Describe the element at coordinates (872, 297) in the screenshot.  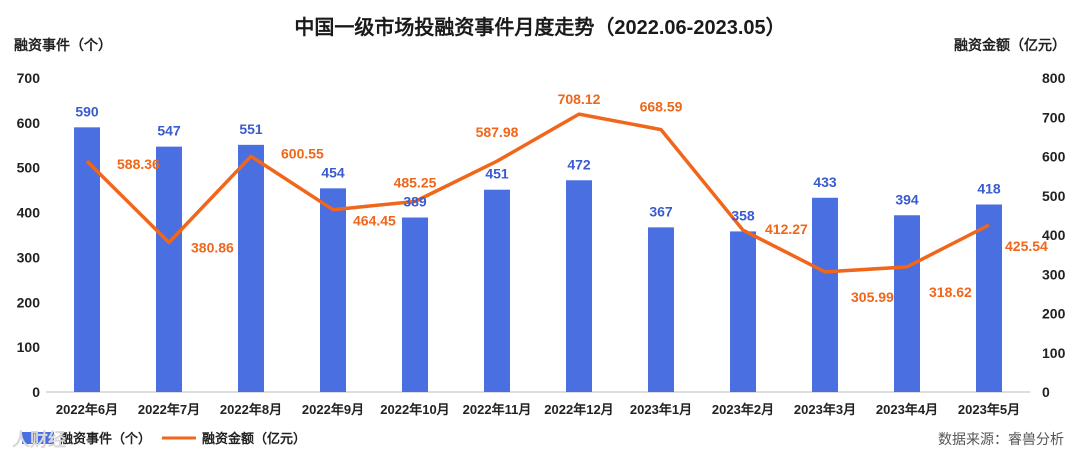
I see `line-value-label: 305.99` at that location.